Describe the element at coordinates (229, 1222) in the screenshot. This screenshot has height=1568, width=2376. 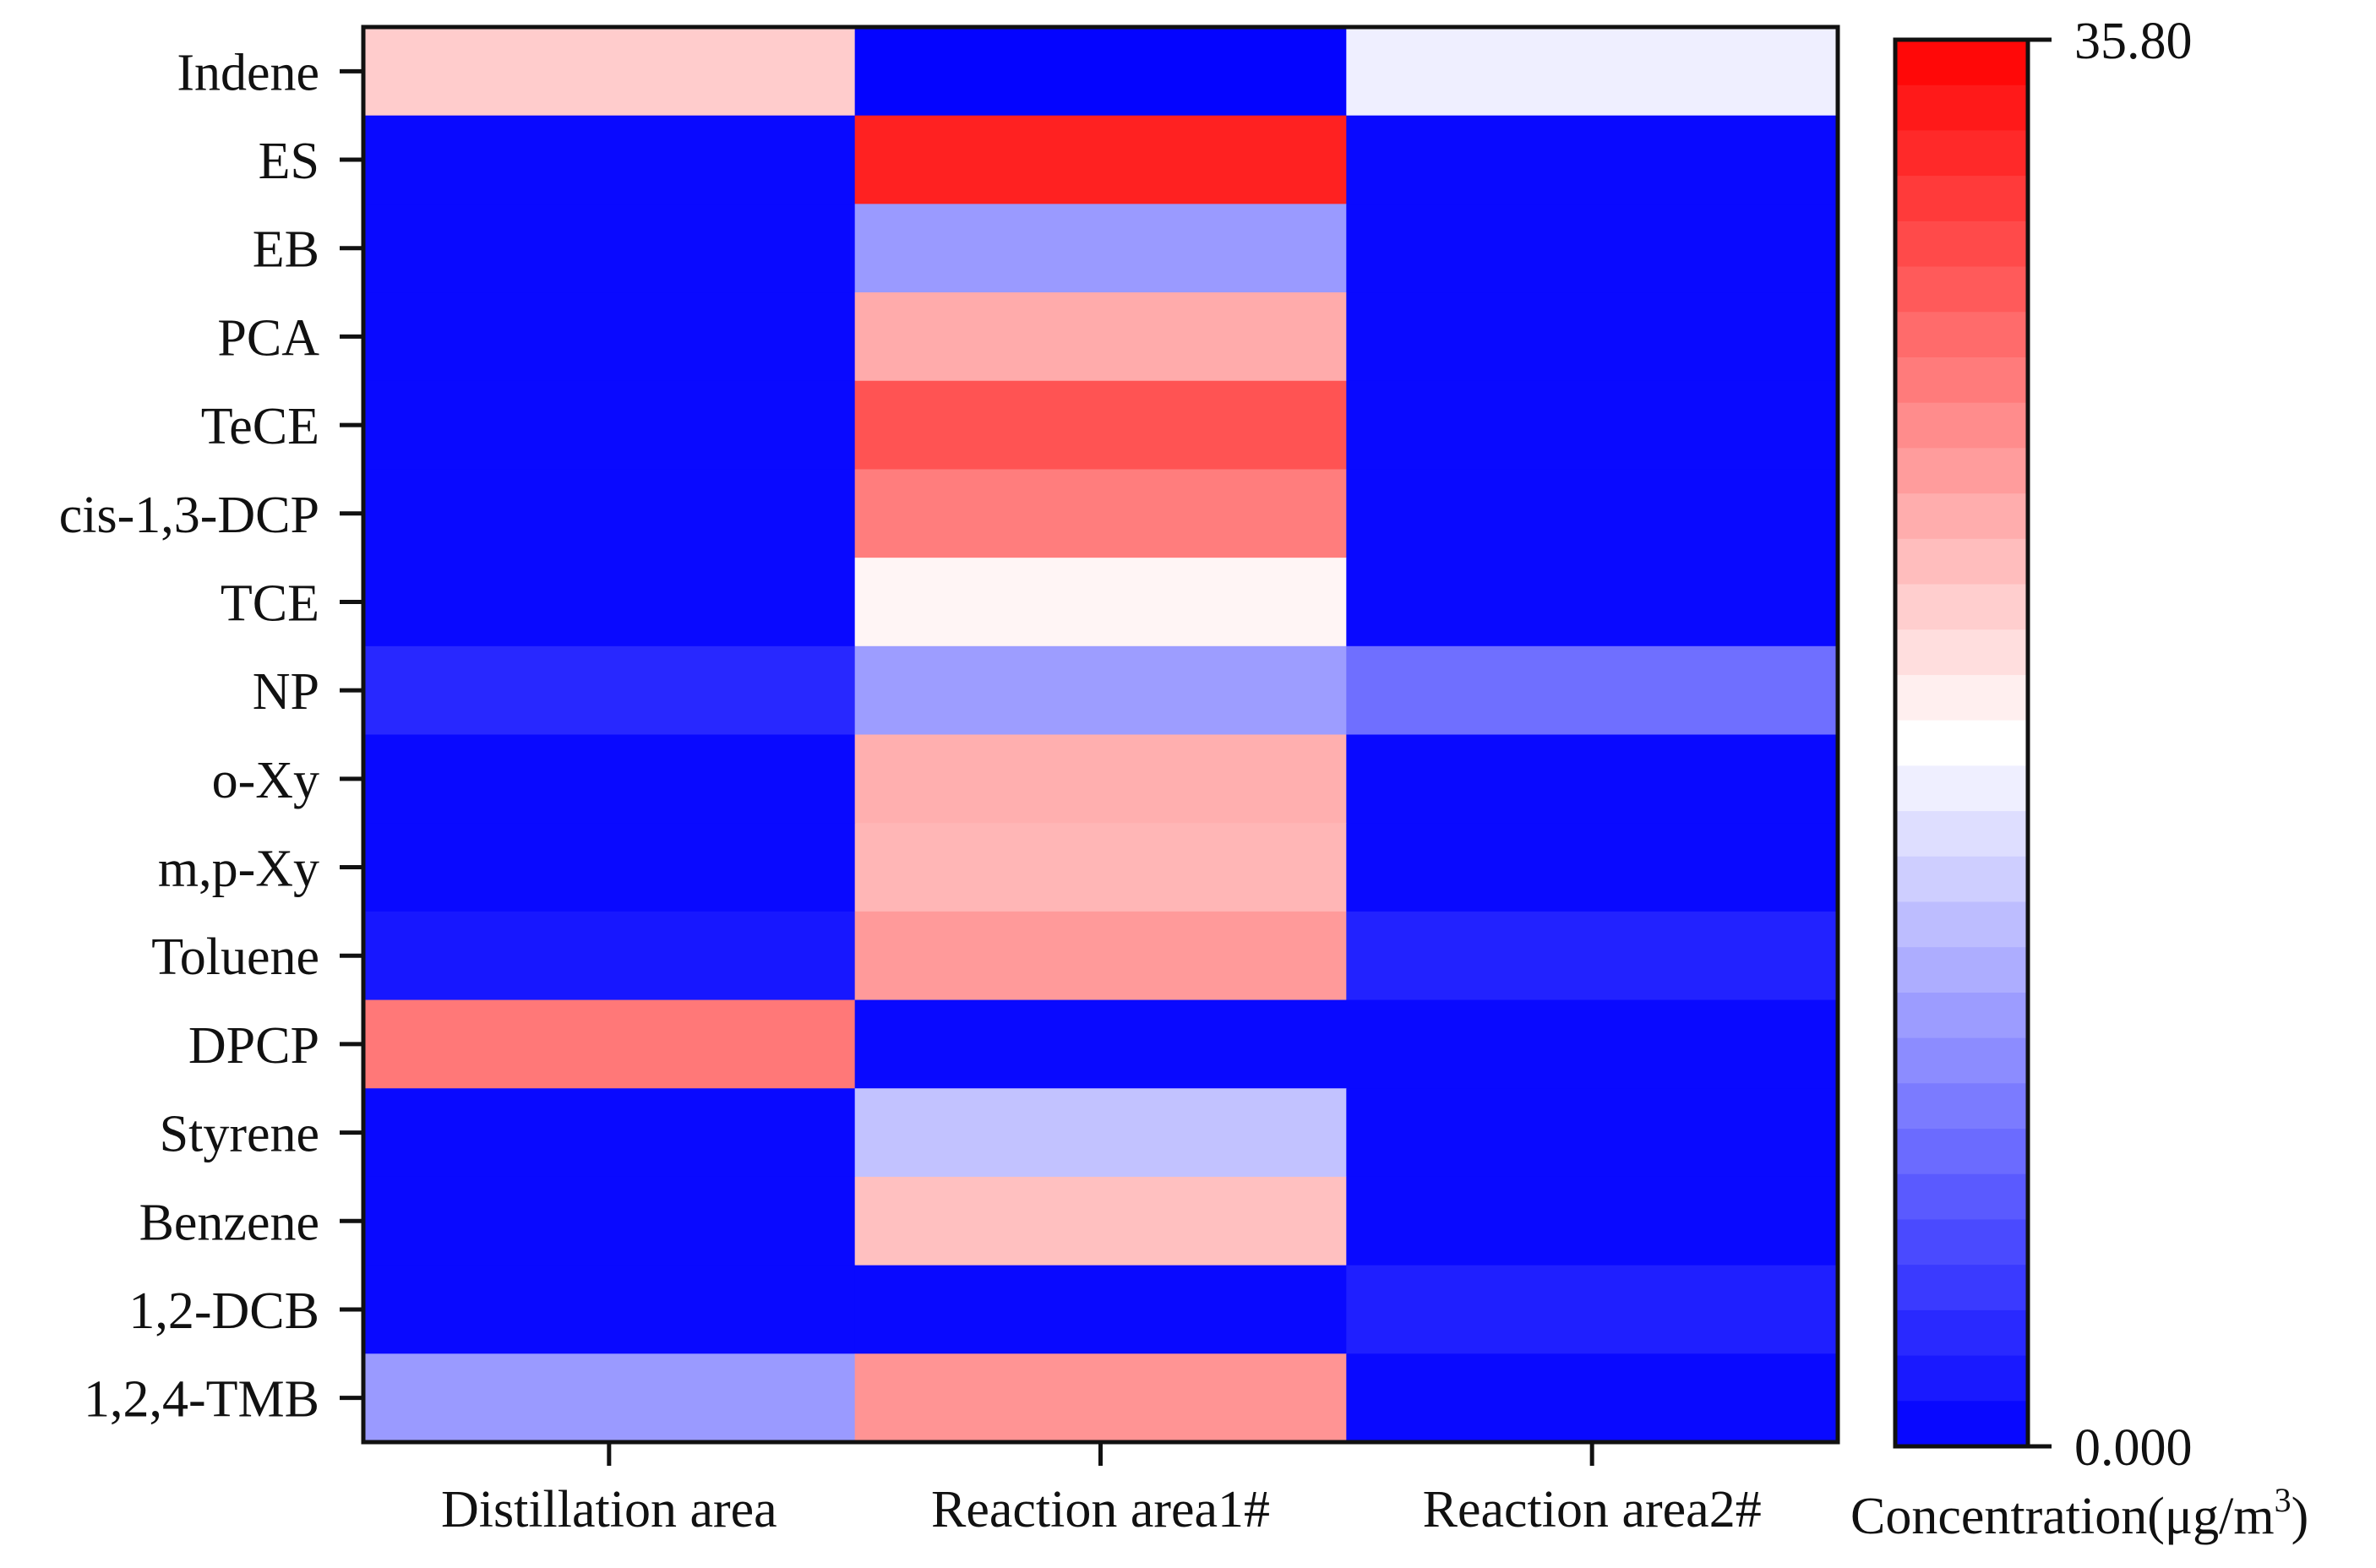
I see `y-tick-label: Benzene` at that location.